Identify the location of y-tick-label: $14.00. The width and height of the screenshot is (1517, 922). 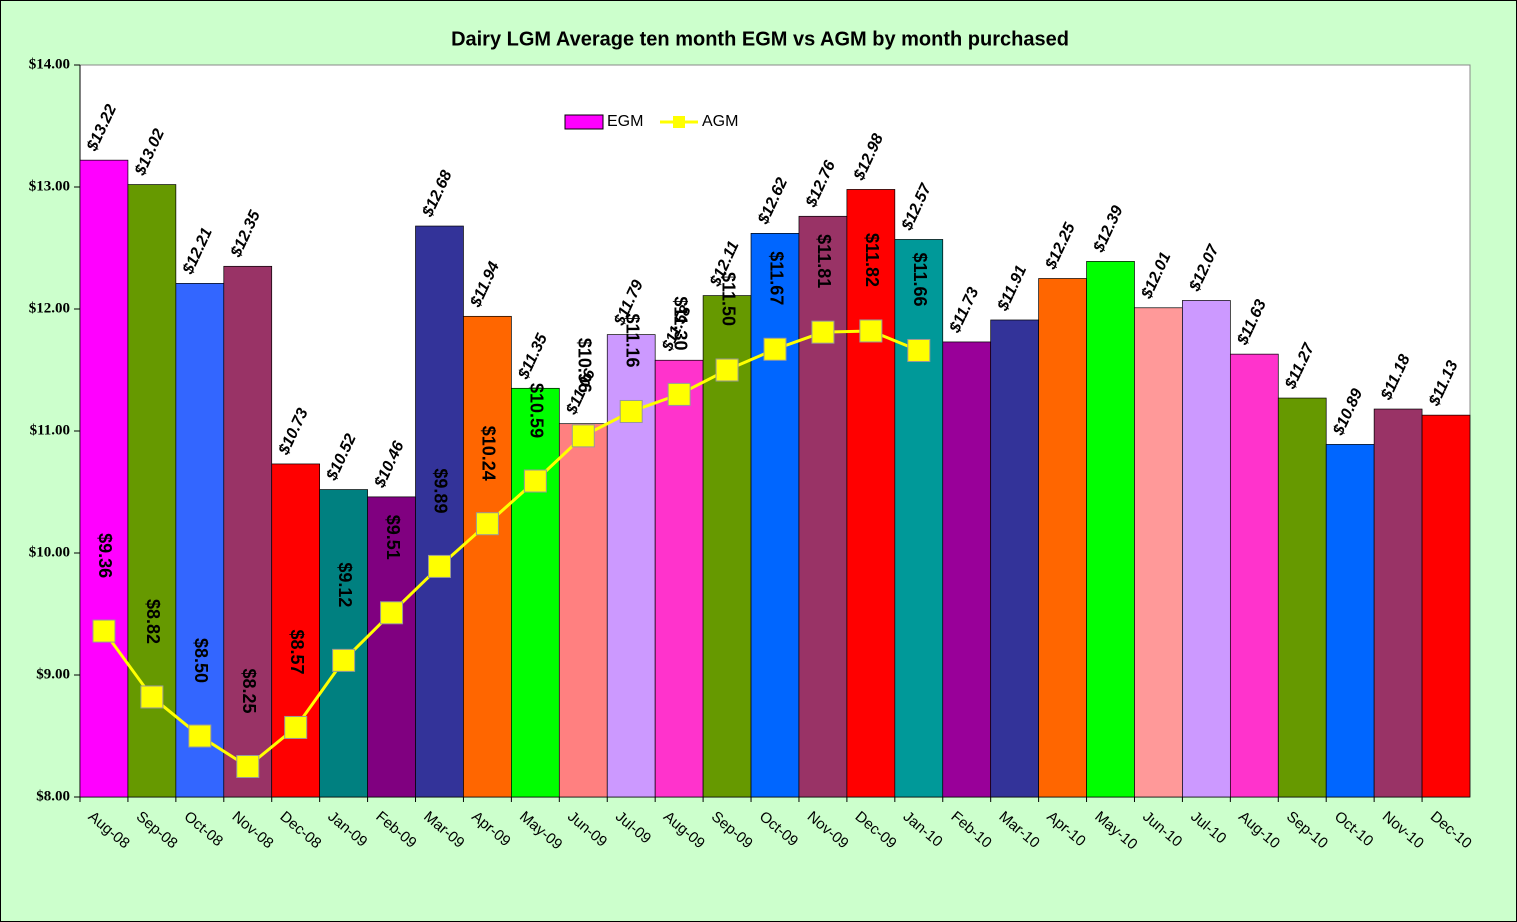
(49, 64).